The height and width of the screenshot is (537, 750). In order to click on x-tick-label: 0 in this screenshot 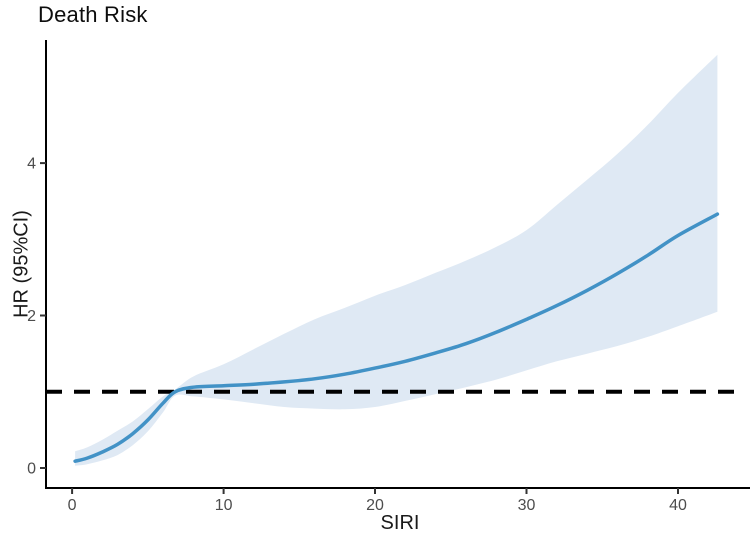, I will do `click(72, 505)`.